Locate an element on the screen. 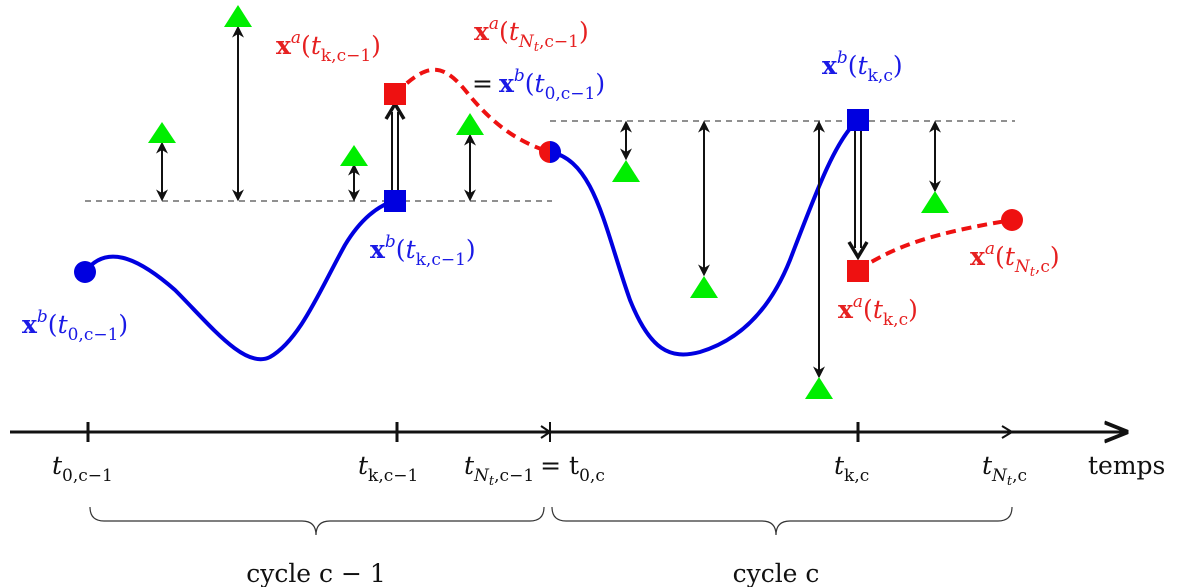  tick-label-tN-curr: tNt,c is located at coordinates (1004, 470).